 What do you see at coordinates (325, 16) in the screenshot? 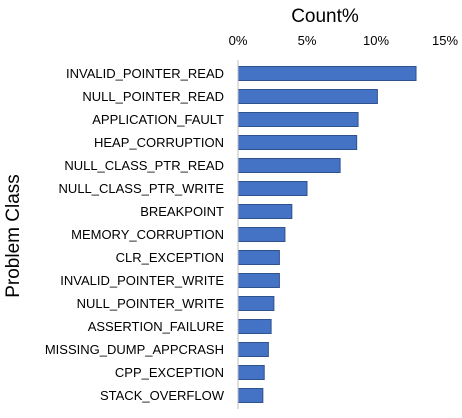
I see `x-axis-title: Count%` at bounding box center [325, 16].